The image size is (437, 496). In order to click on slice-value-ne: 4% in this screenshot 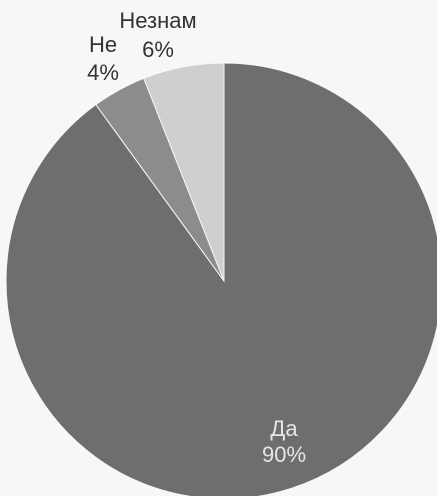, I will do `click(103, 72)`.